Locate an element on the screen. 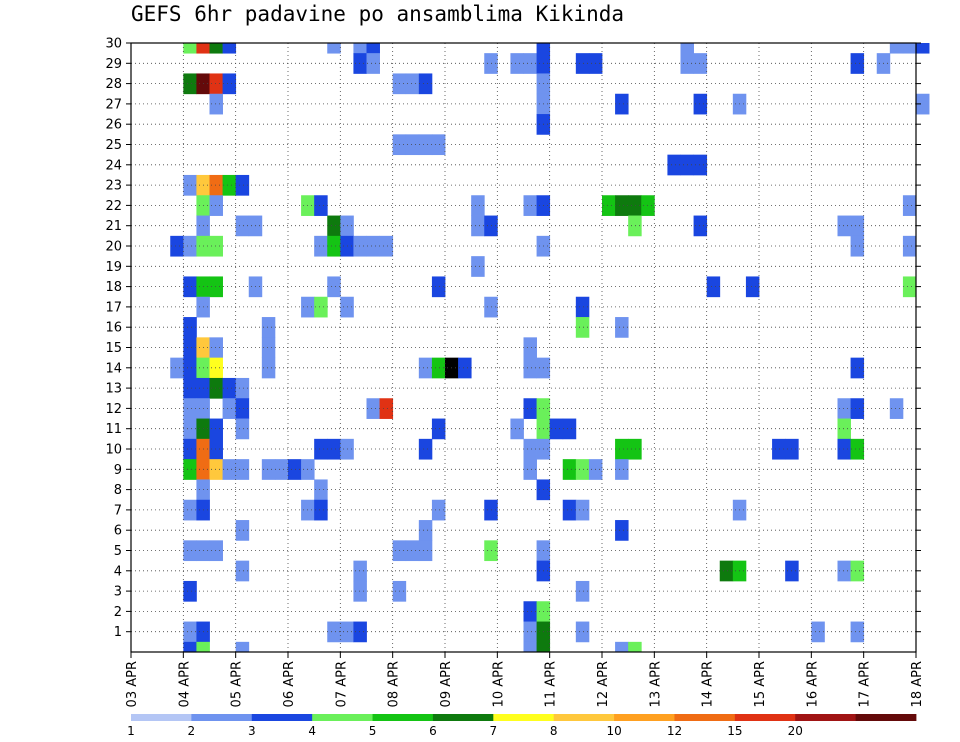 The width and height of the screenshot is (960, 742). y-tick-label: 4 is located at coordinates (118, 571).